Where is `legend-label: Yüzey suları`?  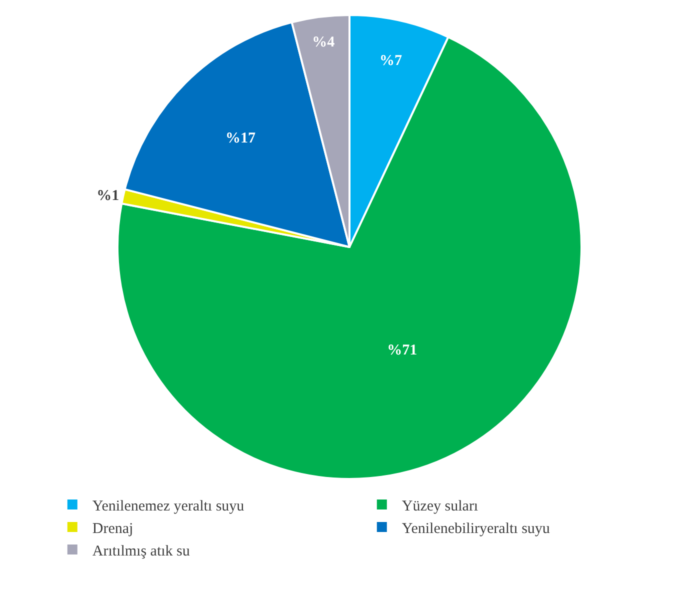
legend-label: Yüzey suları is located at coordinates (440, 506).